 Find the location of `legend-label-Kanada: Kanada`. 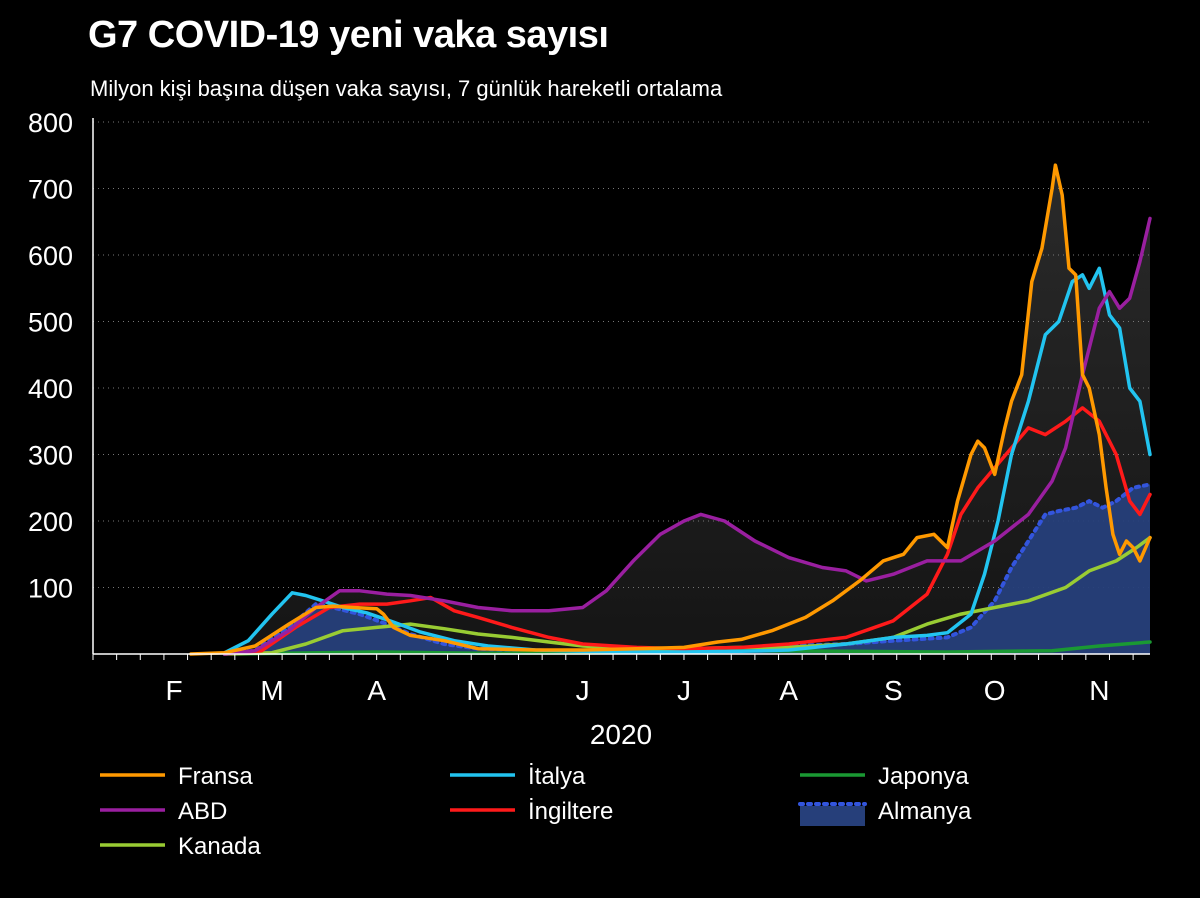

legend-label-Kanada: Kanada is located at coordinates (219, 846).